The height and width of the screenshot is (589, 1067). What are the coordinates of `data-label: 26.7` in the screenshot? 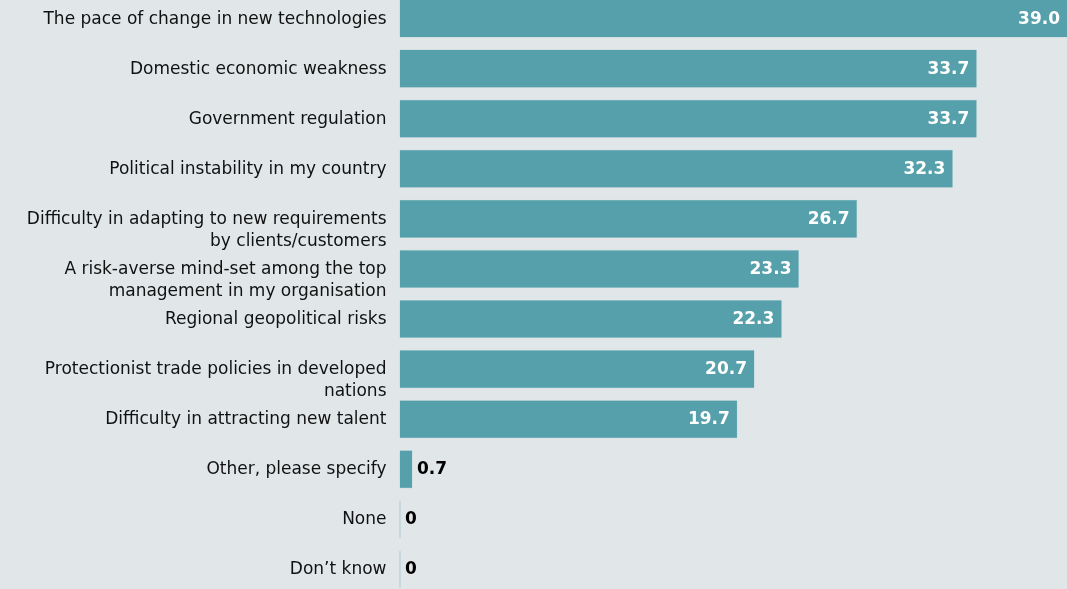 It's located at (828, 217).